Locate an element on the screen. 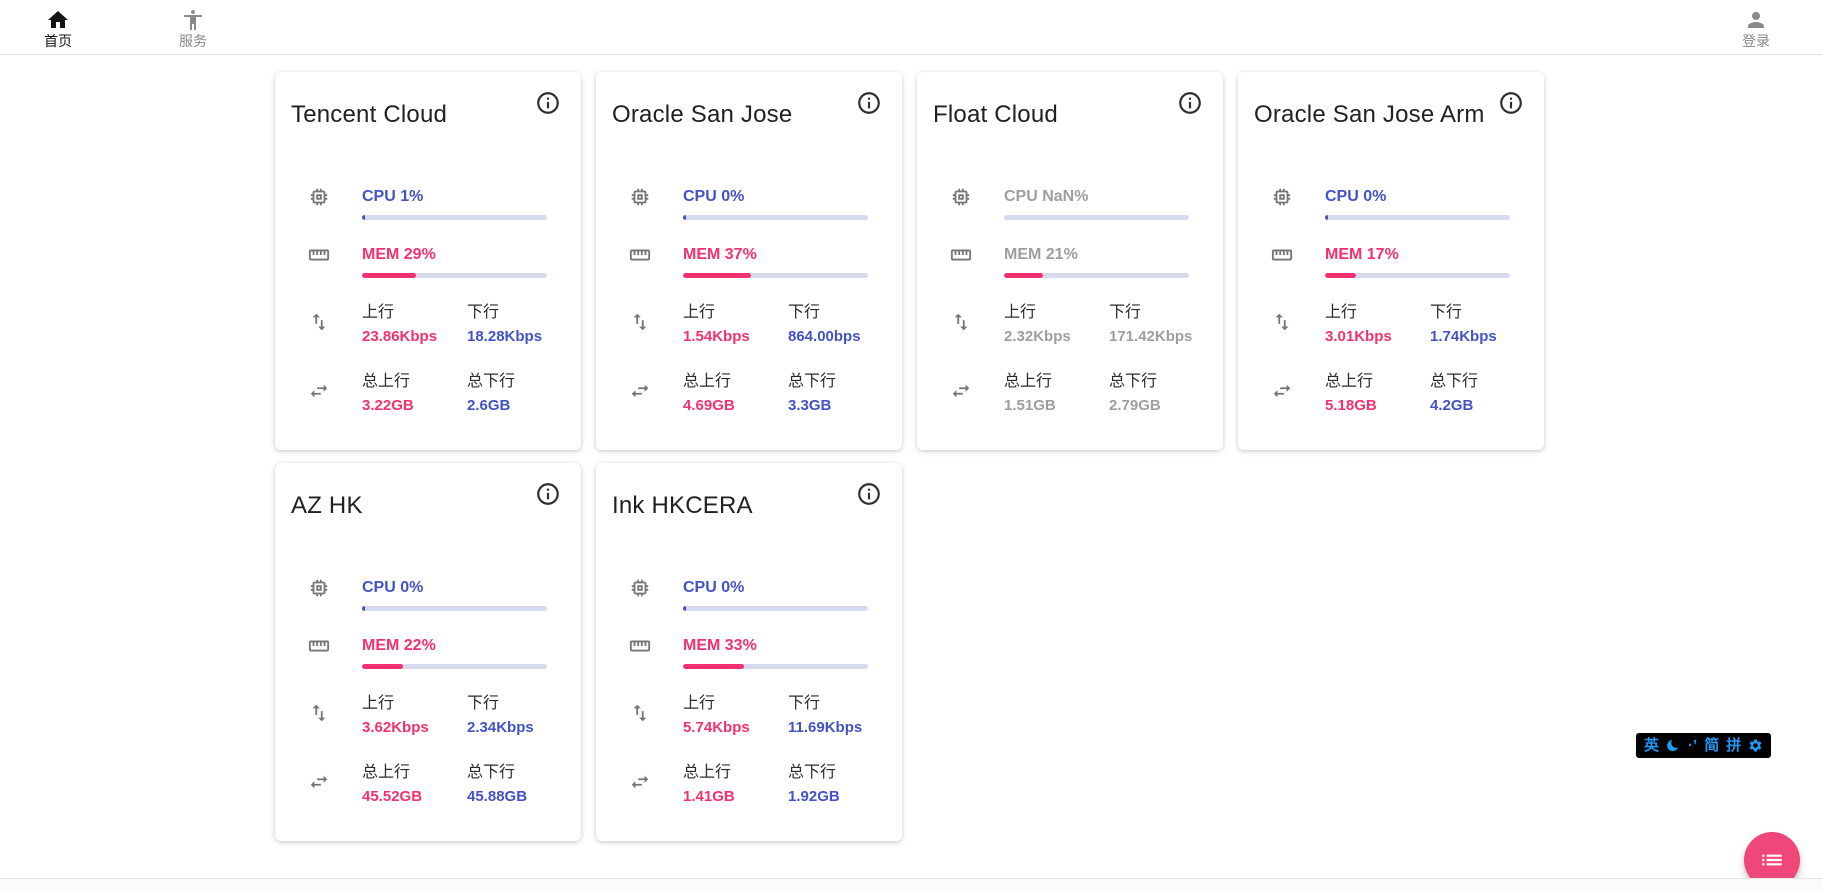 The height and width of the screenshot is (892, 1822). net-speed-row: 上行 1.54Kbps 下行 864.00bps is located at coordinates (747, 324).